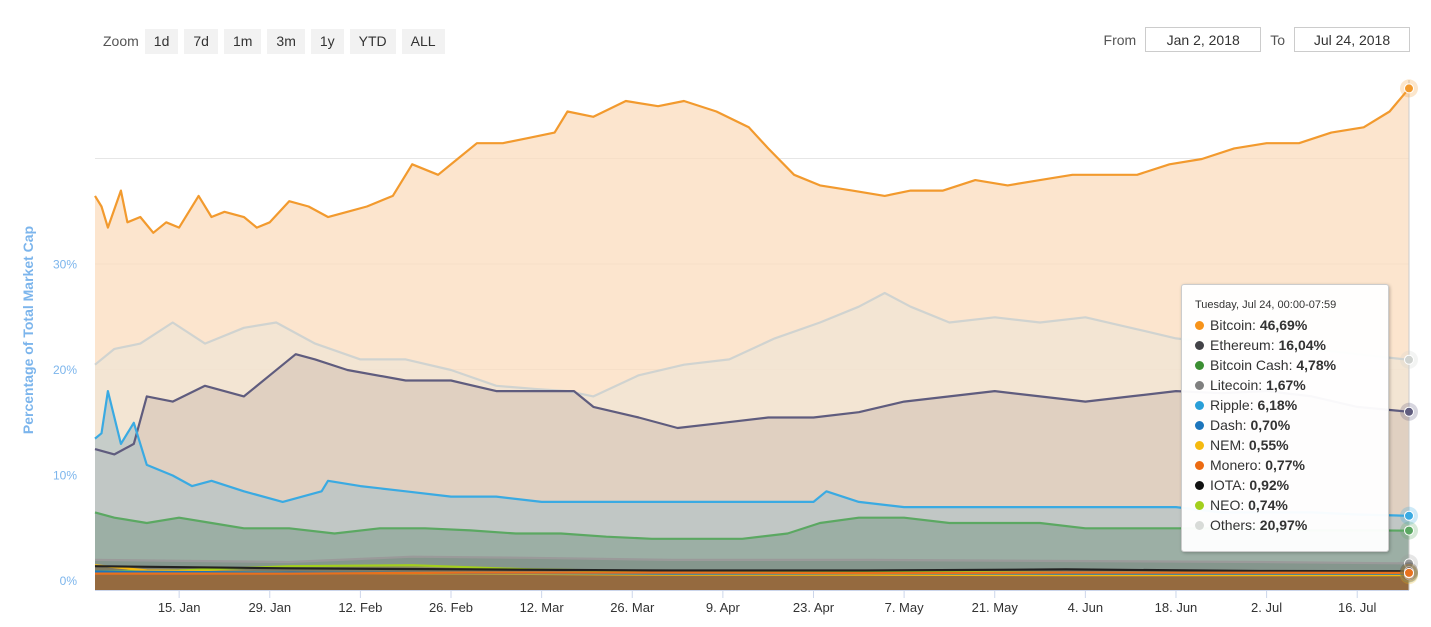  What do you see at coordinates (1238, 385) in the screenshot?
I see `tooltip-row-label: Litecoin:` at bounding box center [1238, 385].